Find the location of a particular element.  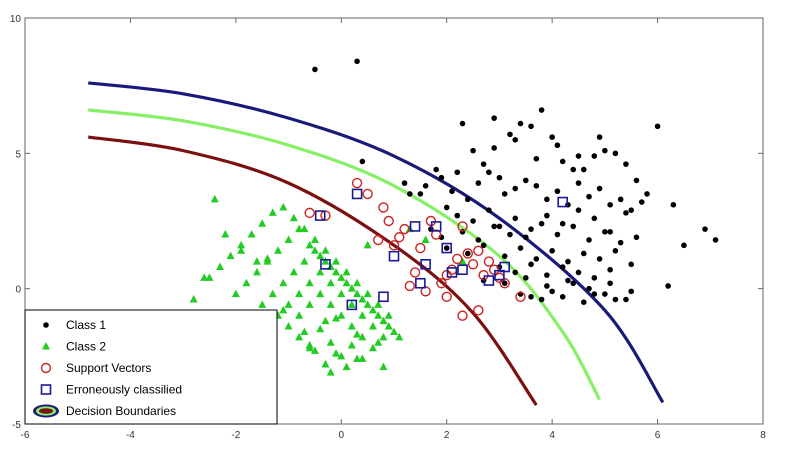

y-tick-label: -5 is located at coordinates (16, 425).